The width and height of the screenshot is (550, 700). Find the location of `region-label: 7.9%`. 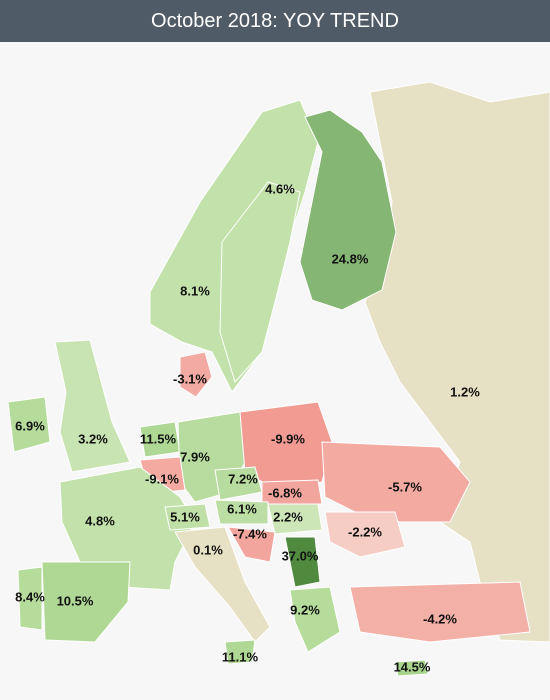

region-label: 7.9% is located at coordinates (195, 456).